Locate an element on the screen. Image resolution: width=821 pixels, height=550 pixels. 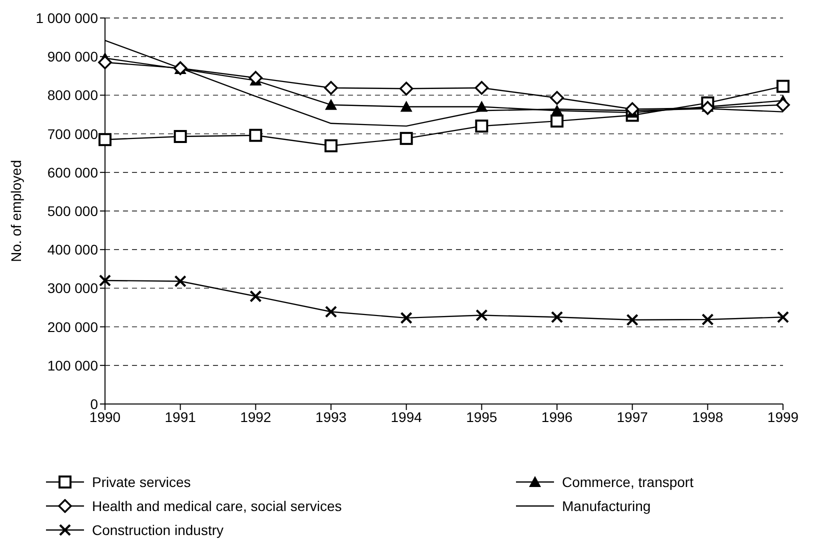
y-tick-label: 100 000 is located at coordinates (72, 365).